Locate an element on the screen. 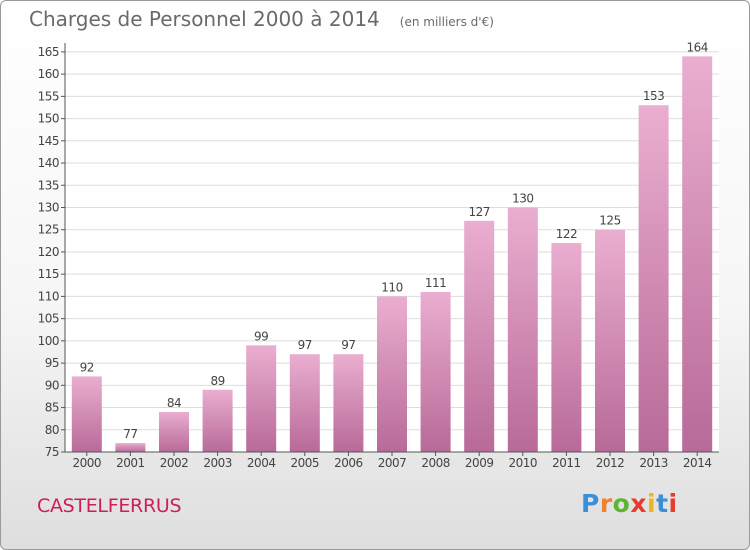  y-tick-label: 100 is located at coordinates (48, 341).